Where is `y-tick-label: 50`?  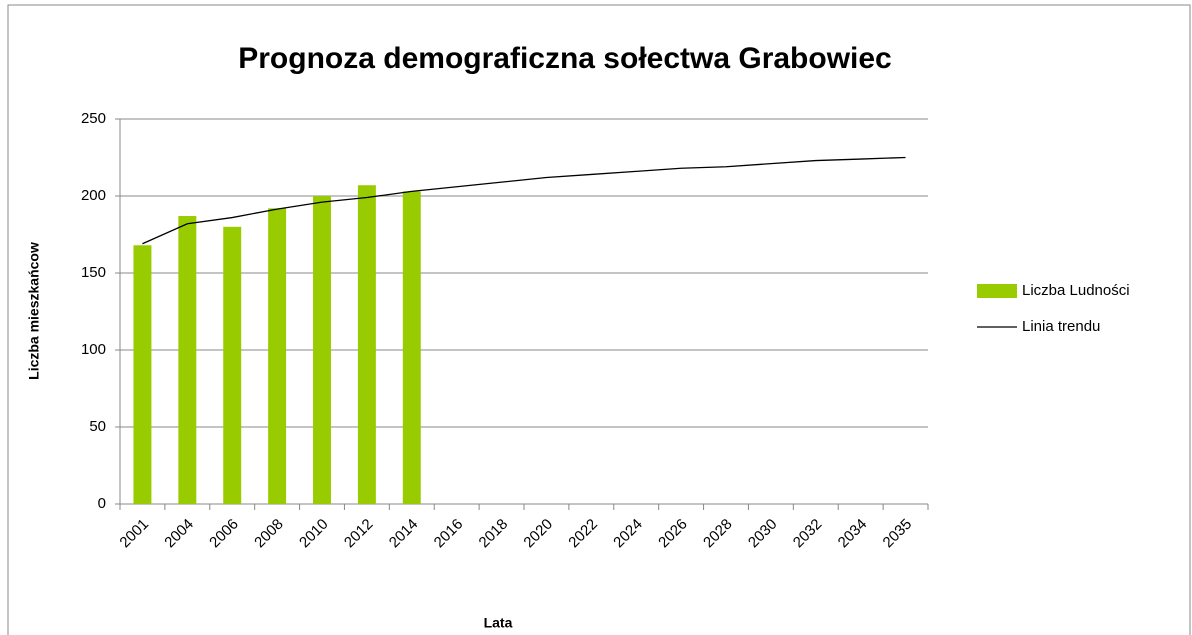
y-tick-label: 50 is located at coordinates (97, 426).